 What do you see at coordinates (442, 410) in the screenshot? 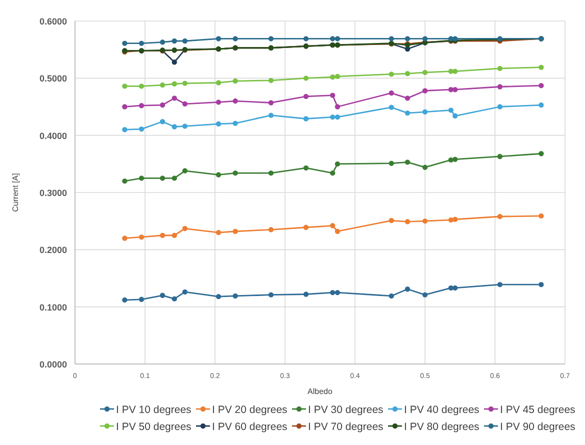
I see `legend-label: I PV 40 degrees` at bounding box center [442, 410].